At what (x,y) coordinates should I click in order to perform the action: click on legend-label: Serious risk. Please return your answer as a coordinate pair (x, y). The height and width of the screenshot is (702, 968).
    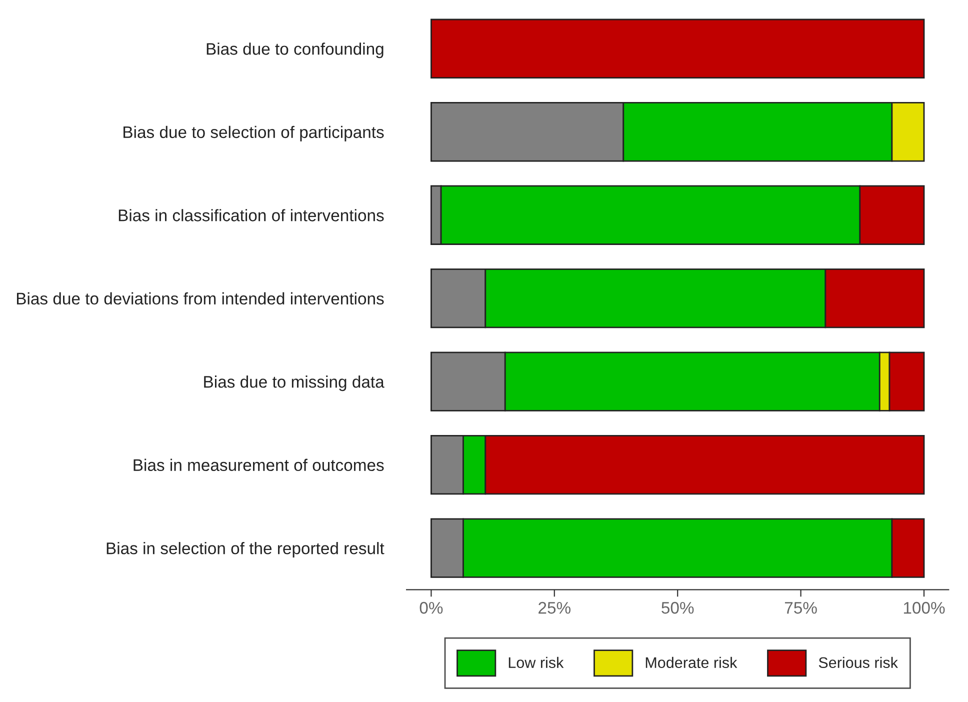
    Looking at the image, I should click on (858, 662).